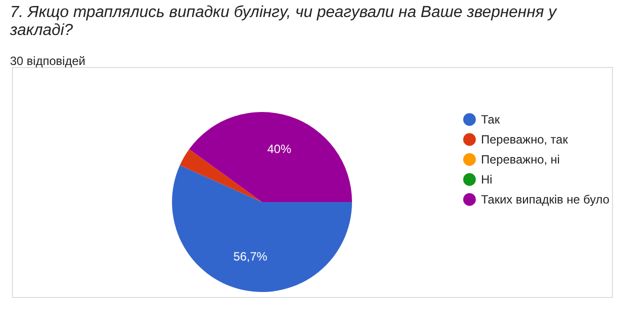 Image resolution: width=626 pixels, height=325 pixels. Describe the element at coordinates (490, 119) in the screenshot. I see `legend-label: Так` at that location.